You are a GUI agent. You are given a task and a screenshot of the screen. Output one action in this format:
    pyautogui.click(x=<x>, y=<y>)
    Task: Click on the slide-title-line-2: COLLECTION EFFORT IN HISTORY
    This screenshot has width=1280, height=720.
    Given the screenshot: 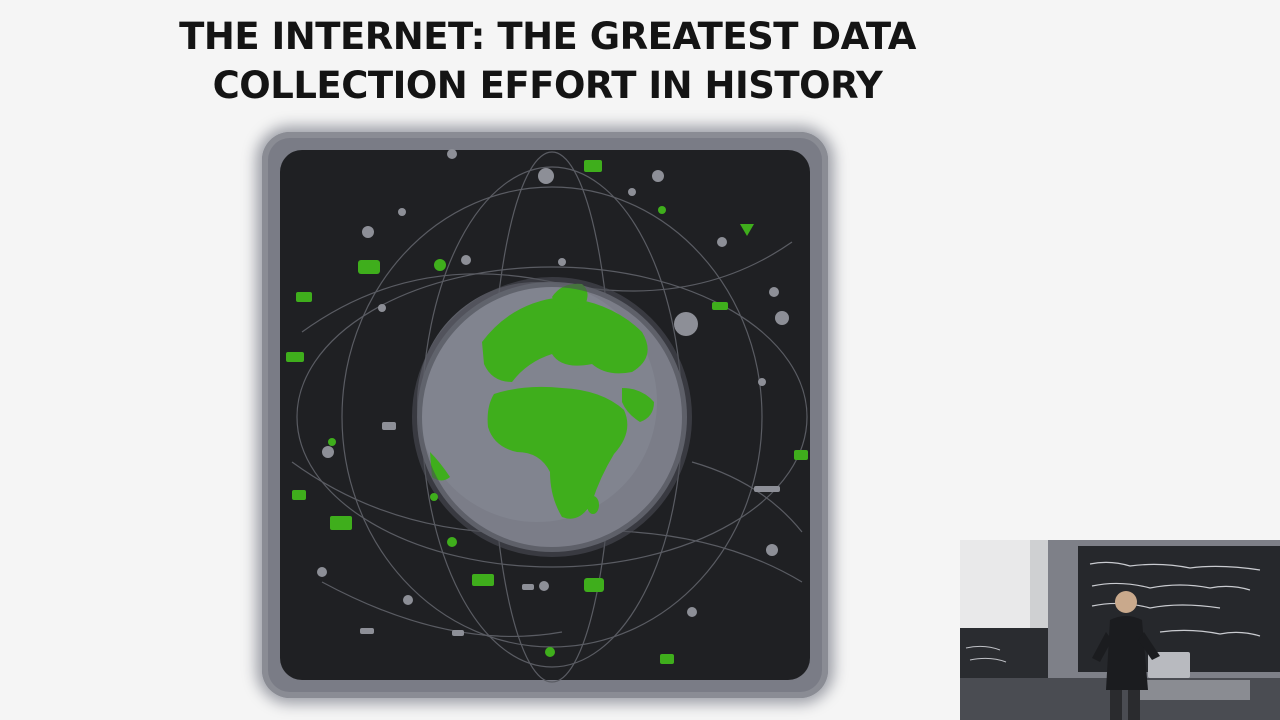 What is the action you would take?
    pyautogui.click(x=547, y=85)
    